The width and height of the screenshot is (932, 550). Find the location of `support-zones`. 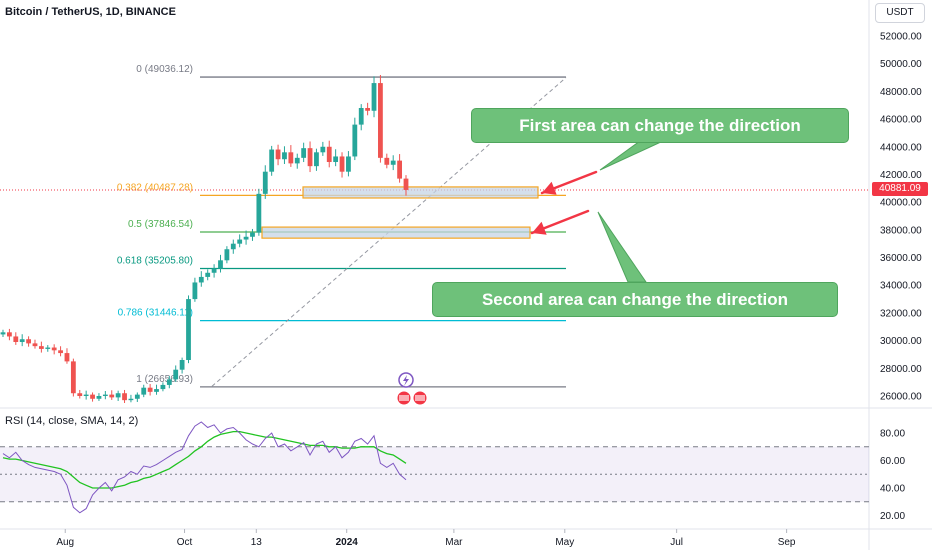

support-zones is located at coordinates (400, 212).